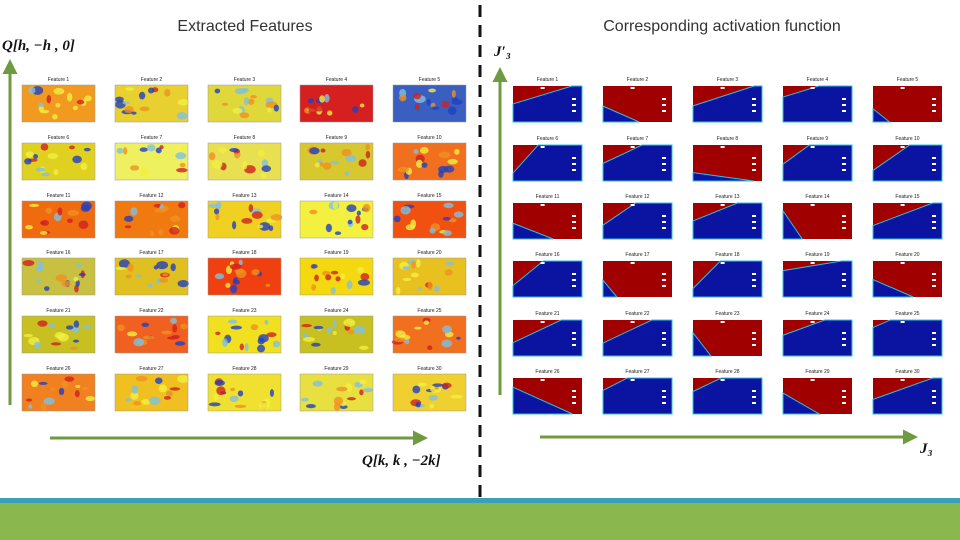 The height and width of the screenshot is (540, 960). I want to click on activation-map, so click(907, 104).